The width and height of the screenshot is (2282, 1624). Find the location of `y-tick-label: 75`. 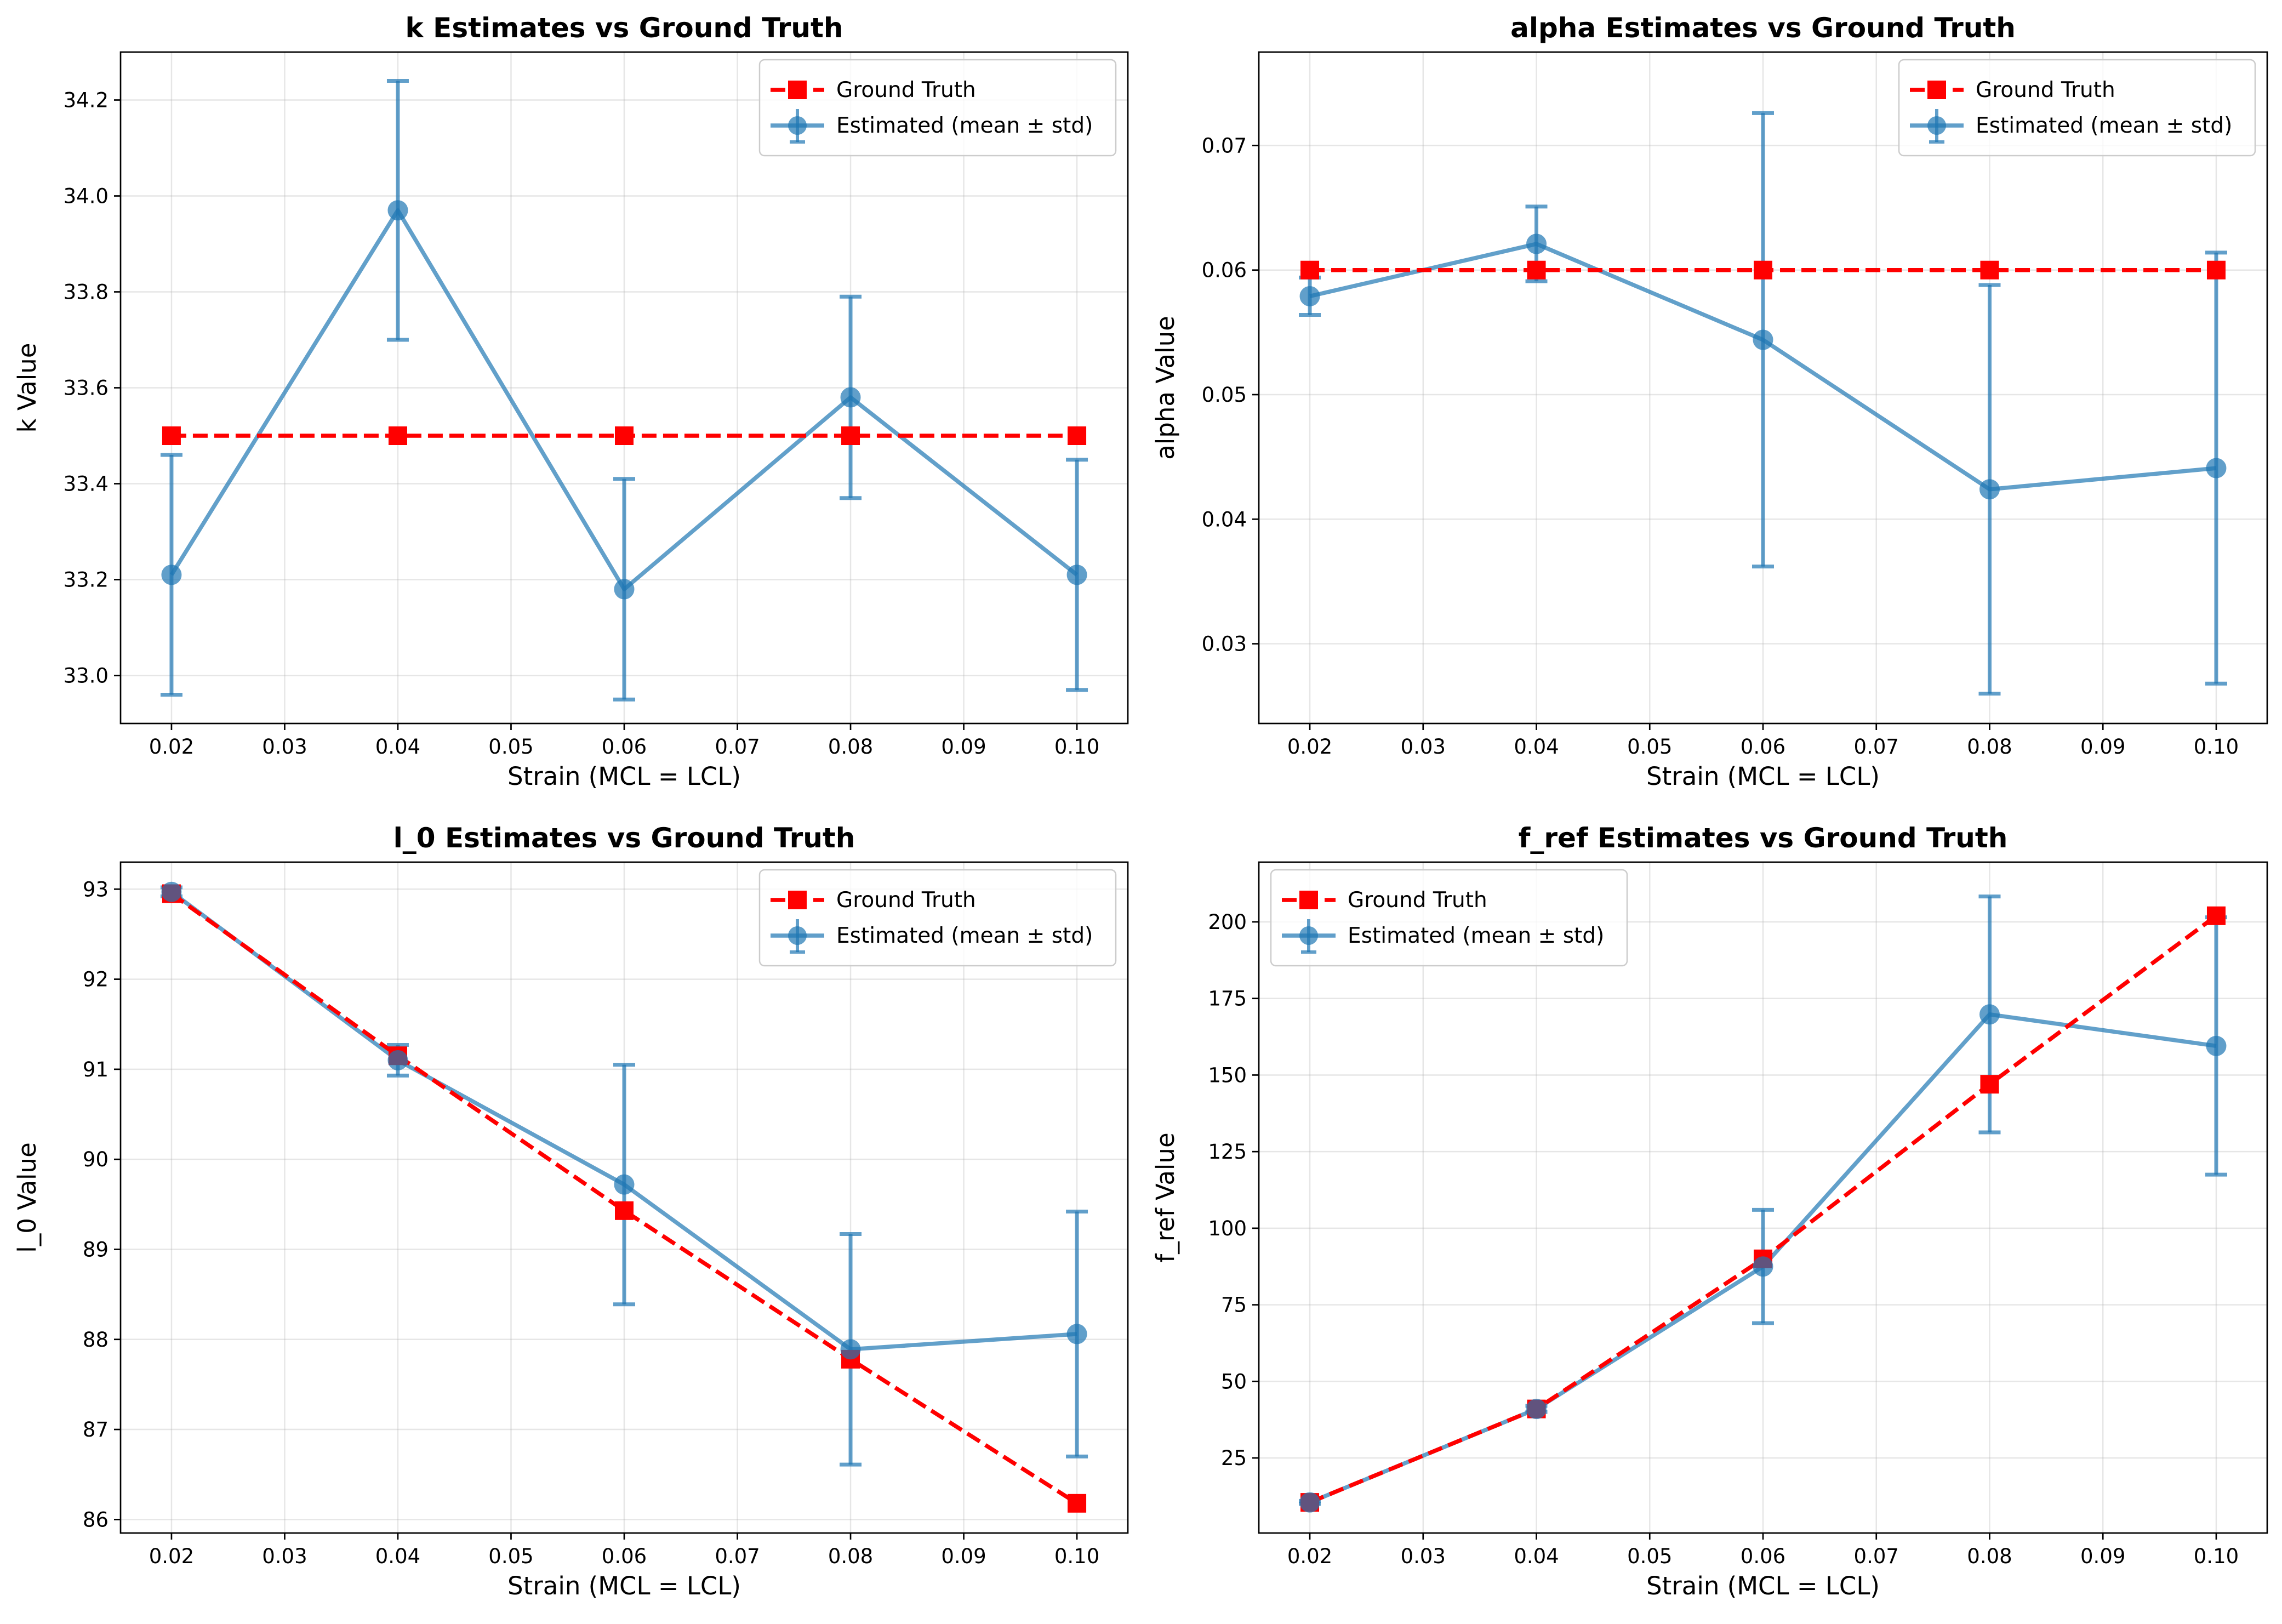

y-tick-label: 75 is located at coordinates (1234, 1305).